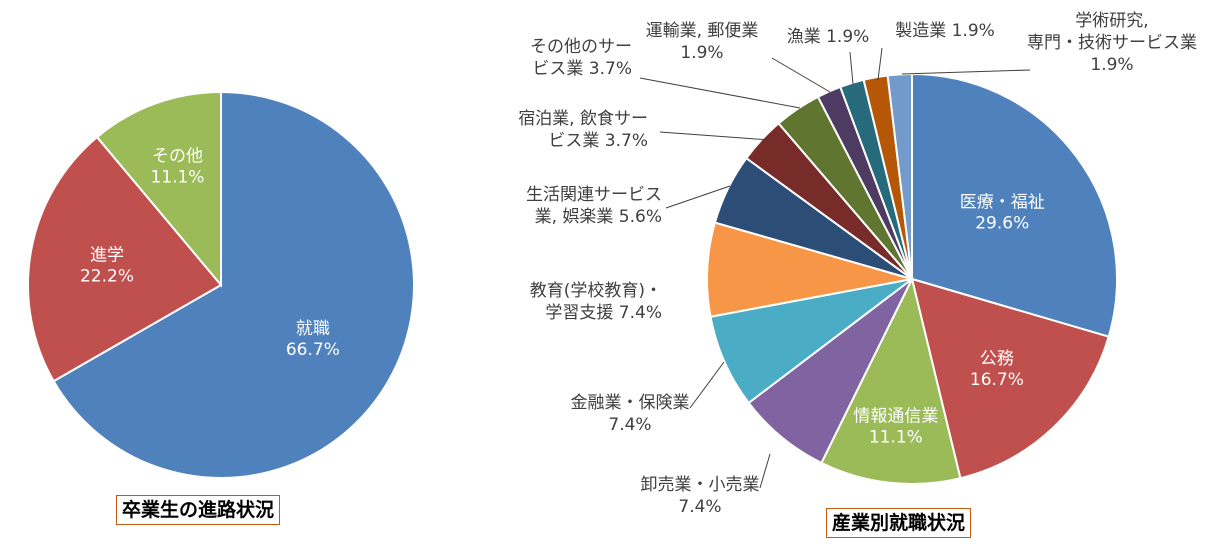  Describe the element at coordinates (198, 510) in the screenshot. I see `chart-title-graduate-paths: 卒業生の進路状況` at that location.